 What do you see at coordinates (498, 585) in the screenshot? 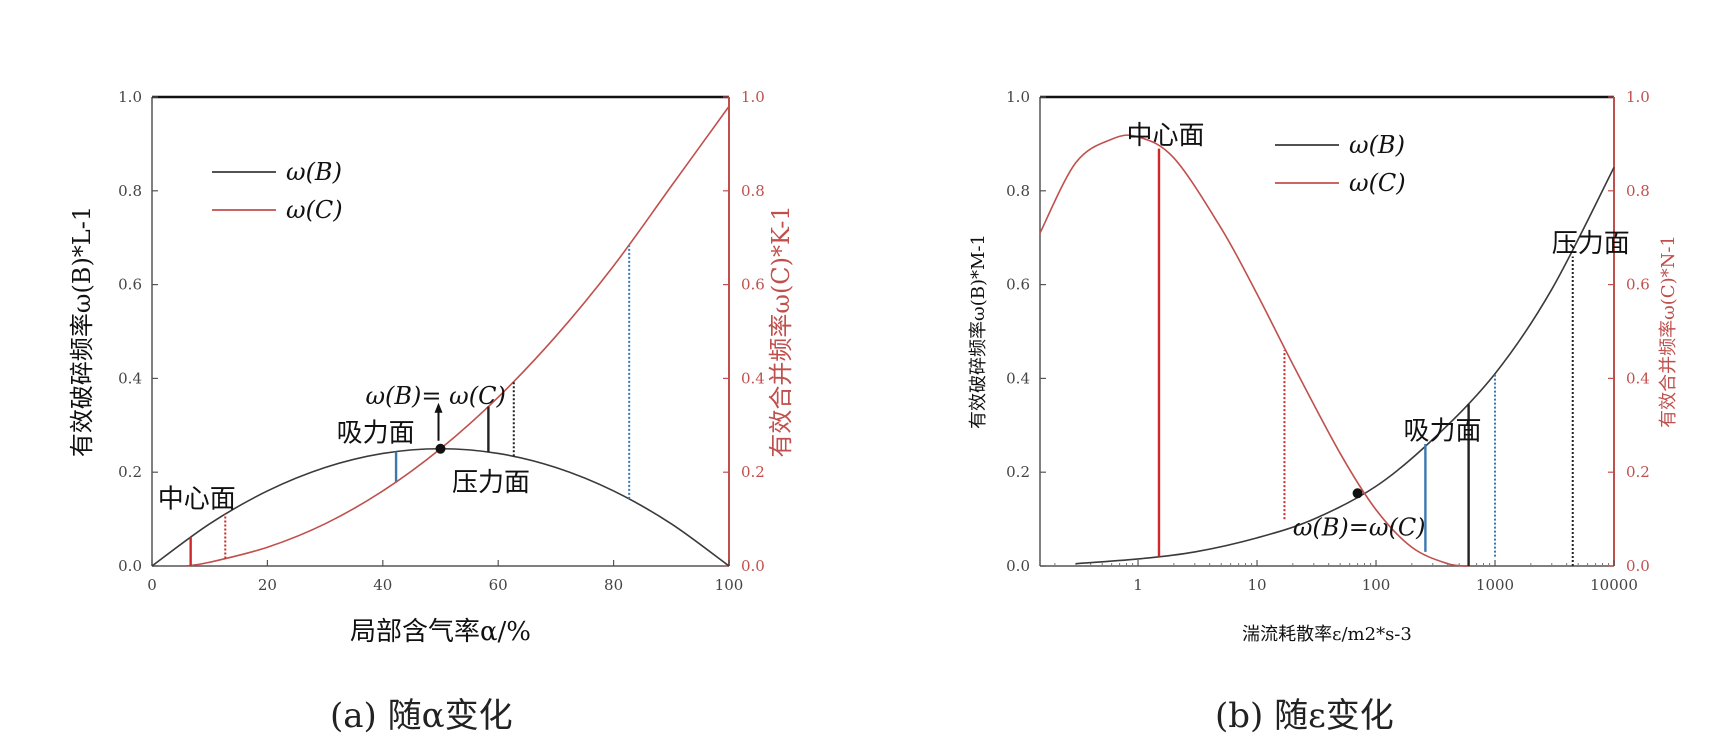
I see `x-tick-label: 60` at bounding box center [498, 585].